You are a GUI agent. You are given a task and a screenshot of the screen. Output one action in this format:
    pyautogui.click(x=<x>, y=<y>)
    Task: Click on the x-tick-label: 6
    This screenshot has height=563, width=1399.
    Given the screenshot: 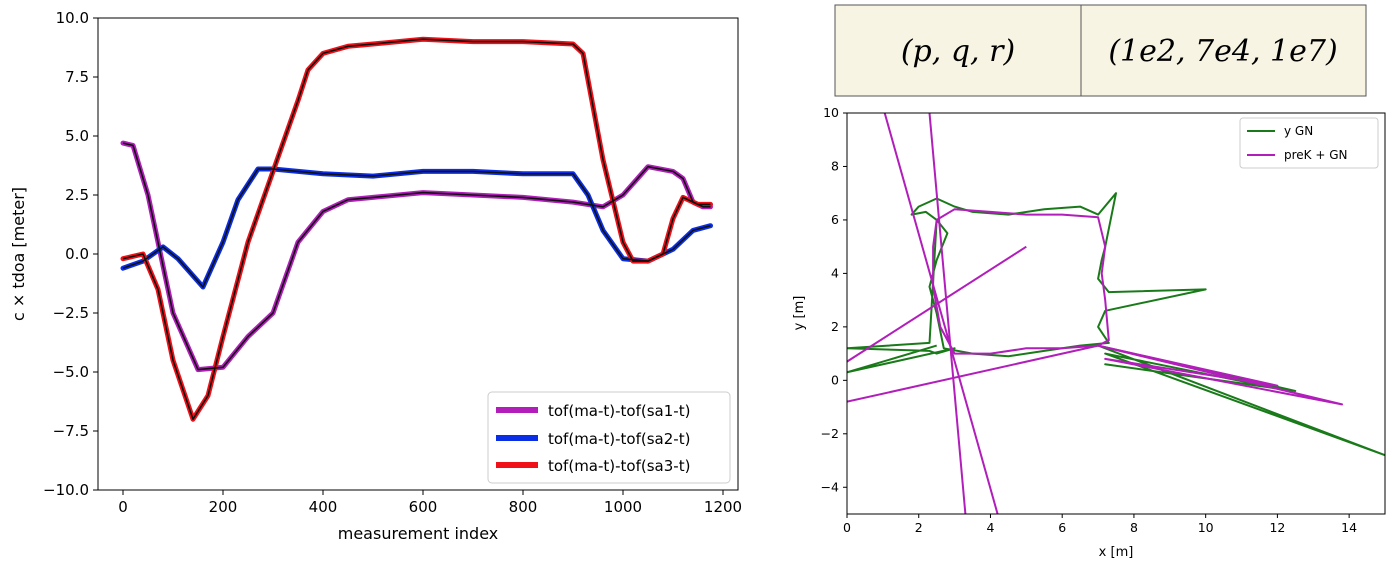 What is the action you would take?
    pyautogui.click(x=1062, y=527)
    